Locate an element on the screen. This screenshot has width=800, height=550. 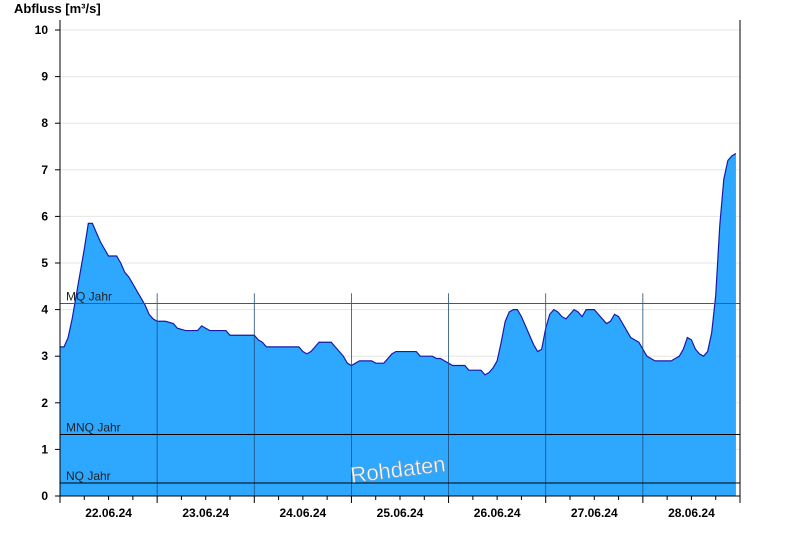
ref-label-1: MNQ Jahr is located at coordinates (93, 427).